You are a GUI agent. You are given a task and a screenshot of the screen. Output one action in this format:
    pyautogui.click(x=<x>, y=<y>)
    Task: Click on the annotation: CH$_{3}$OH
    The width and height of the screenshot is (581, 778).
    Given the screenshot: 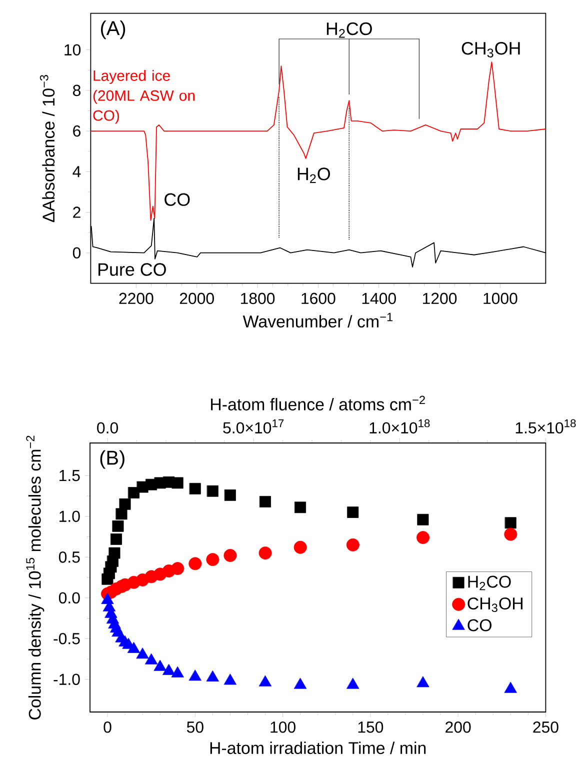 What is the action you would take?
    pyautogui.click(x=491, y=50)
    